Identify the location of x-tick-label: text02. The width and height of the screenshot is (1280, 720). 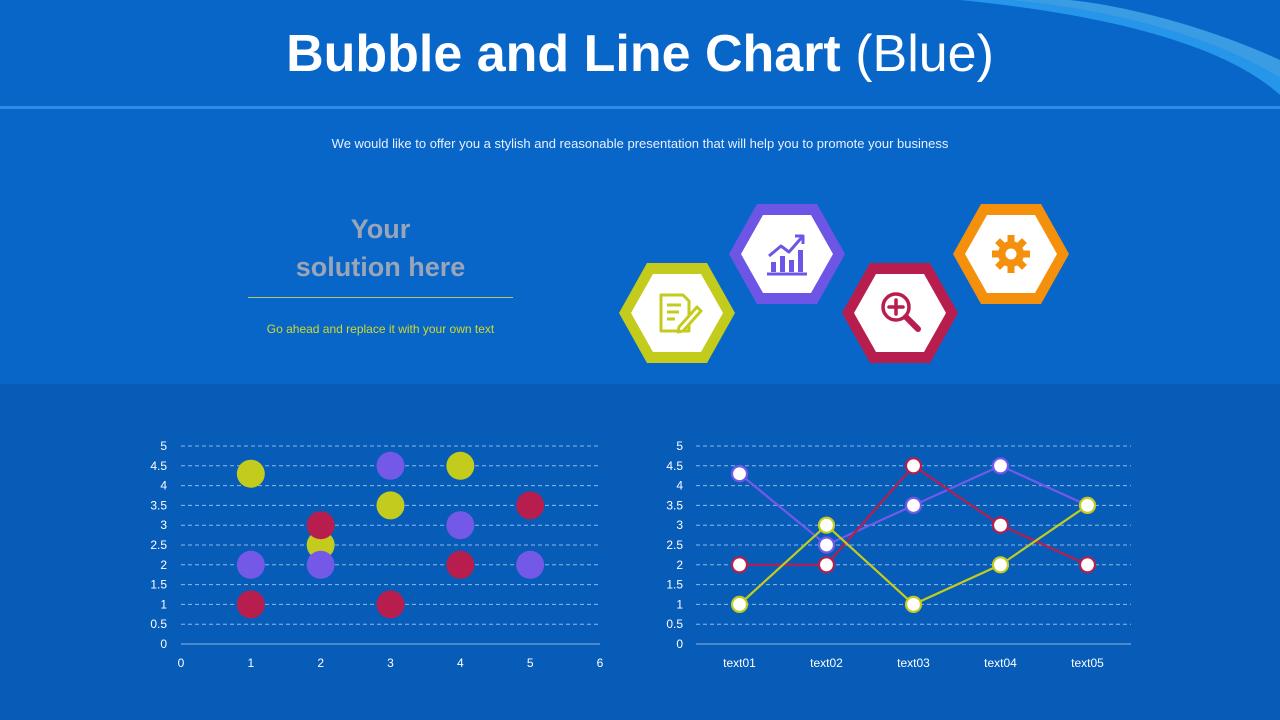
(826, 663).